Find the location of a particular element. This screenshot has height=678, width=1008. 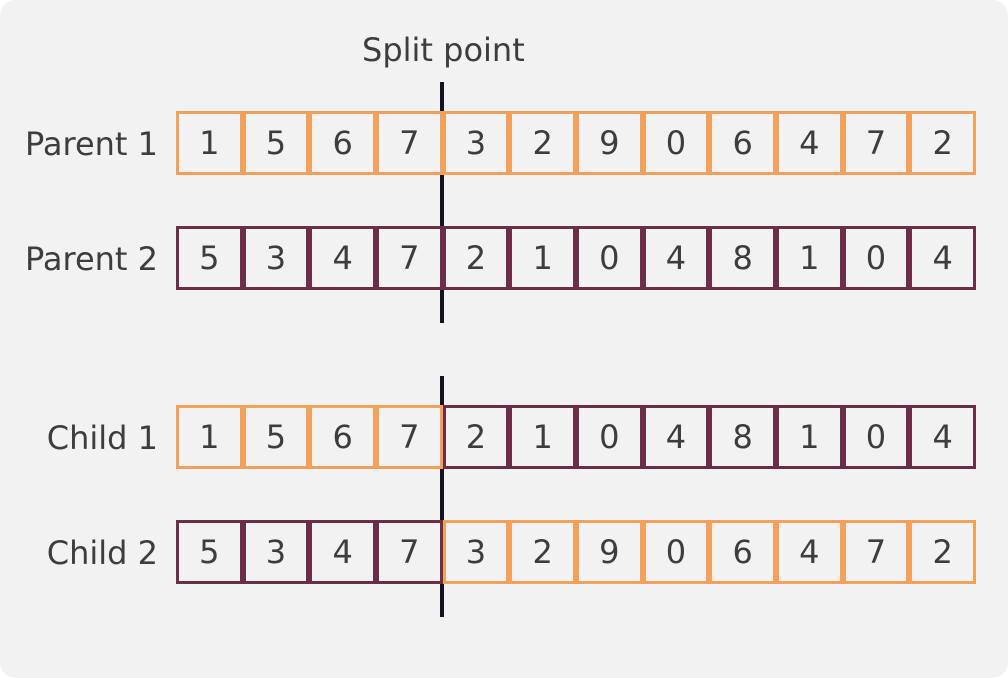

child-1-label: Child 1 is located at coordinates (102, 438).